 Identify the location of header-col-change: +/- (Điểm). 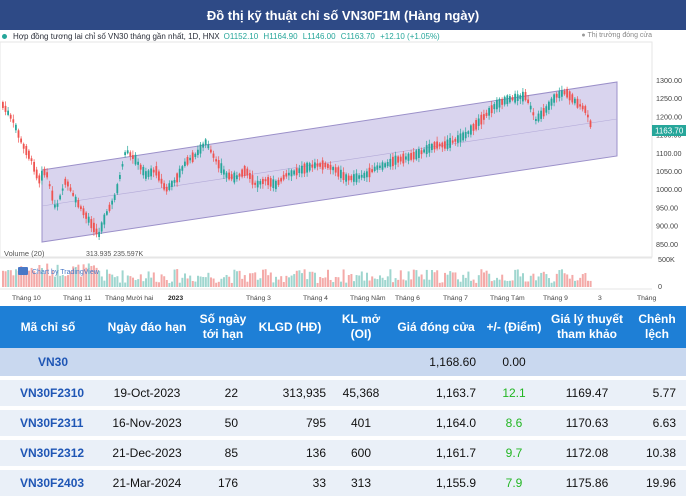
(514, 326).